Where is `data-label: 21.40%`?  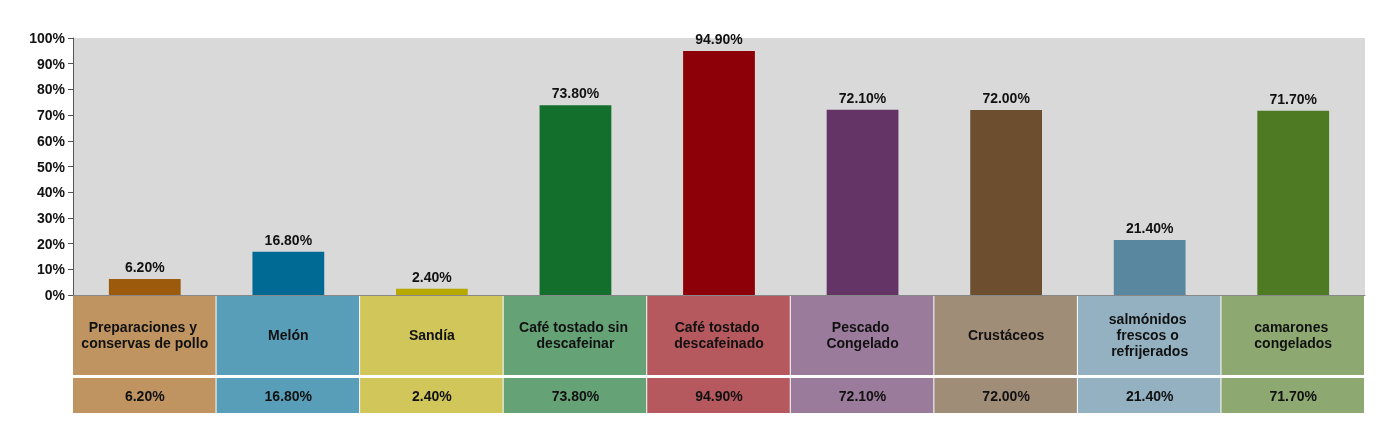 data-label: 21.40% is located at coordinates (1149, 395).